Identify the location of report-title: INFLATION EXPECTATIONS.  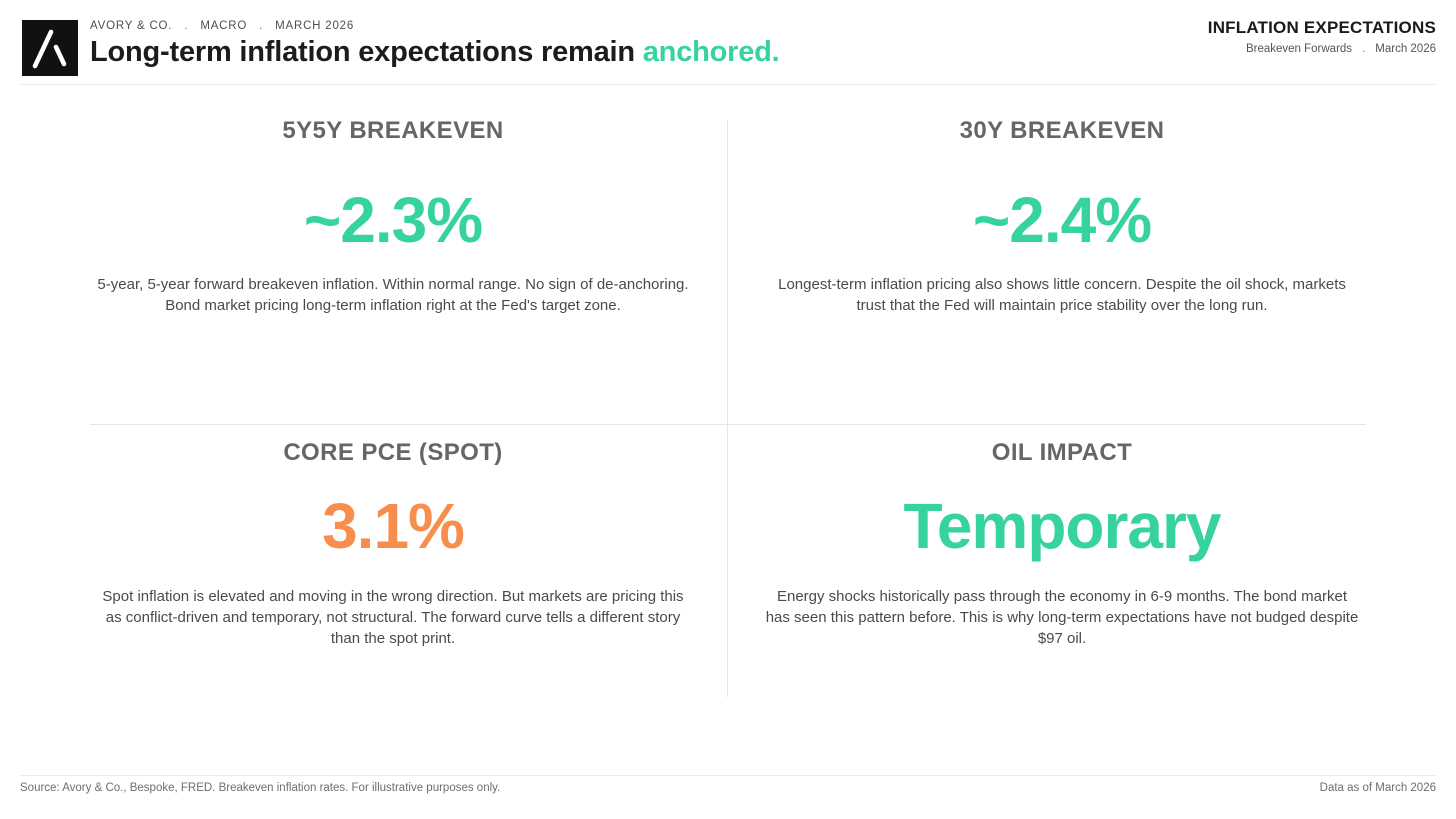
(1321, 27).